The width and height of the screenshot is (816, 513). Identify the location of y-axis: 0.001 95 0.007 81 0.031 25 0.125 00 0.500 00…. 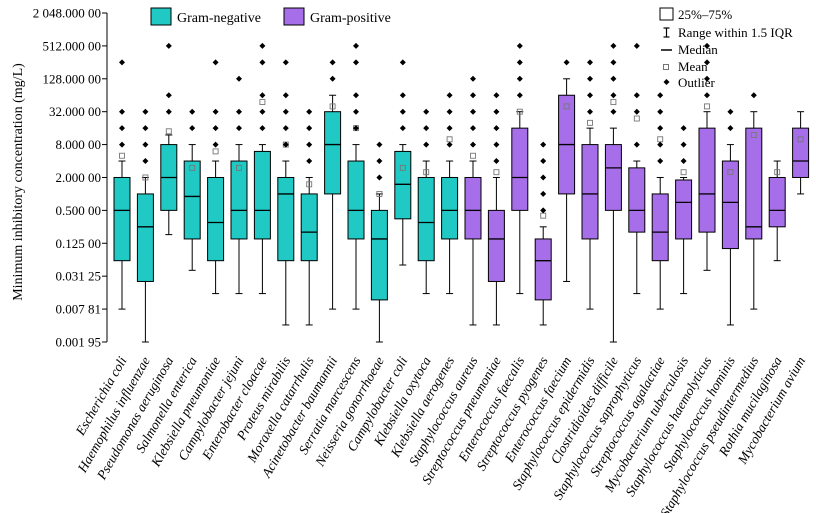
(70, 178).